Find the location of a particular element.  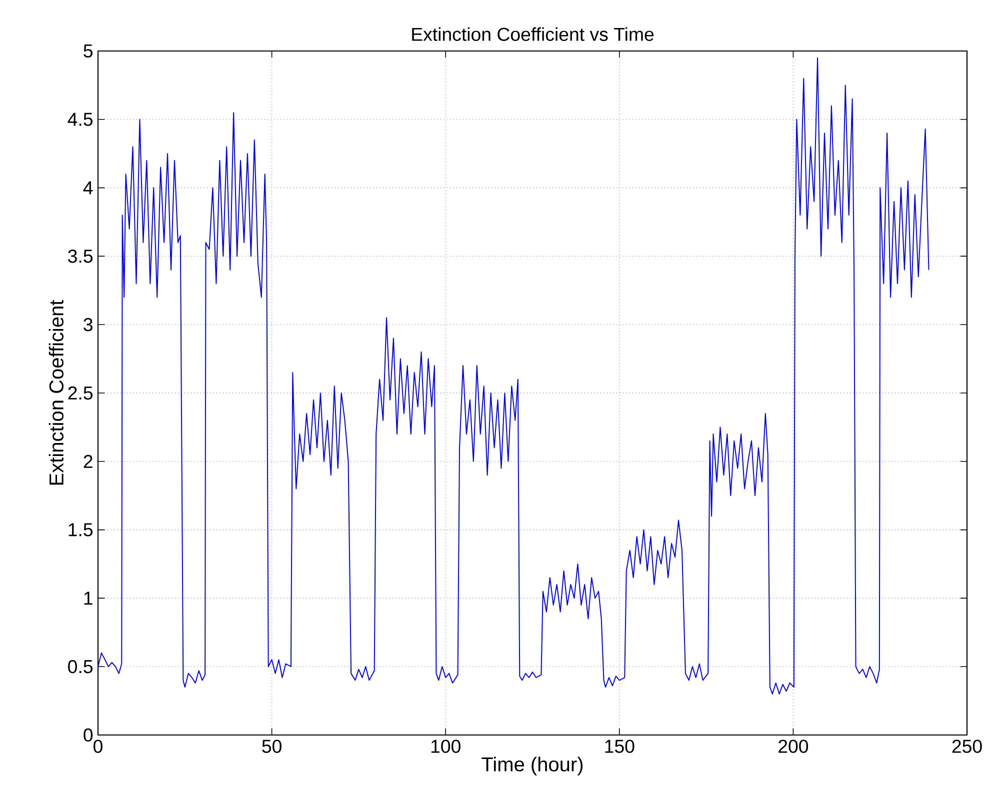

x-tick-label: 200 is located at coordinates (793, 746).